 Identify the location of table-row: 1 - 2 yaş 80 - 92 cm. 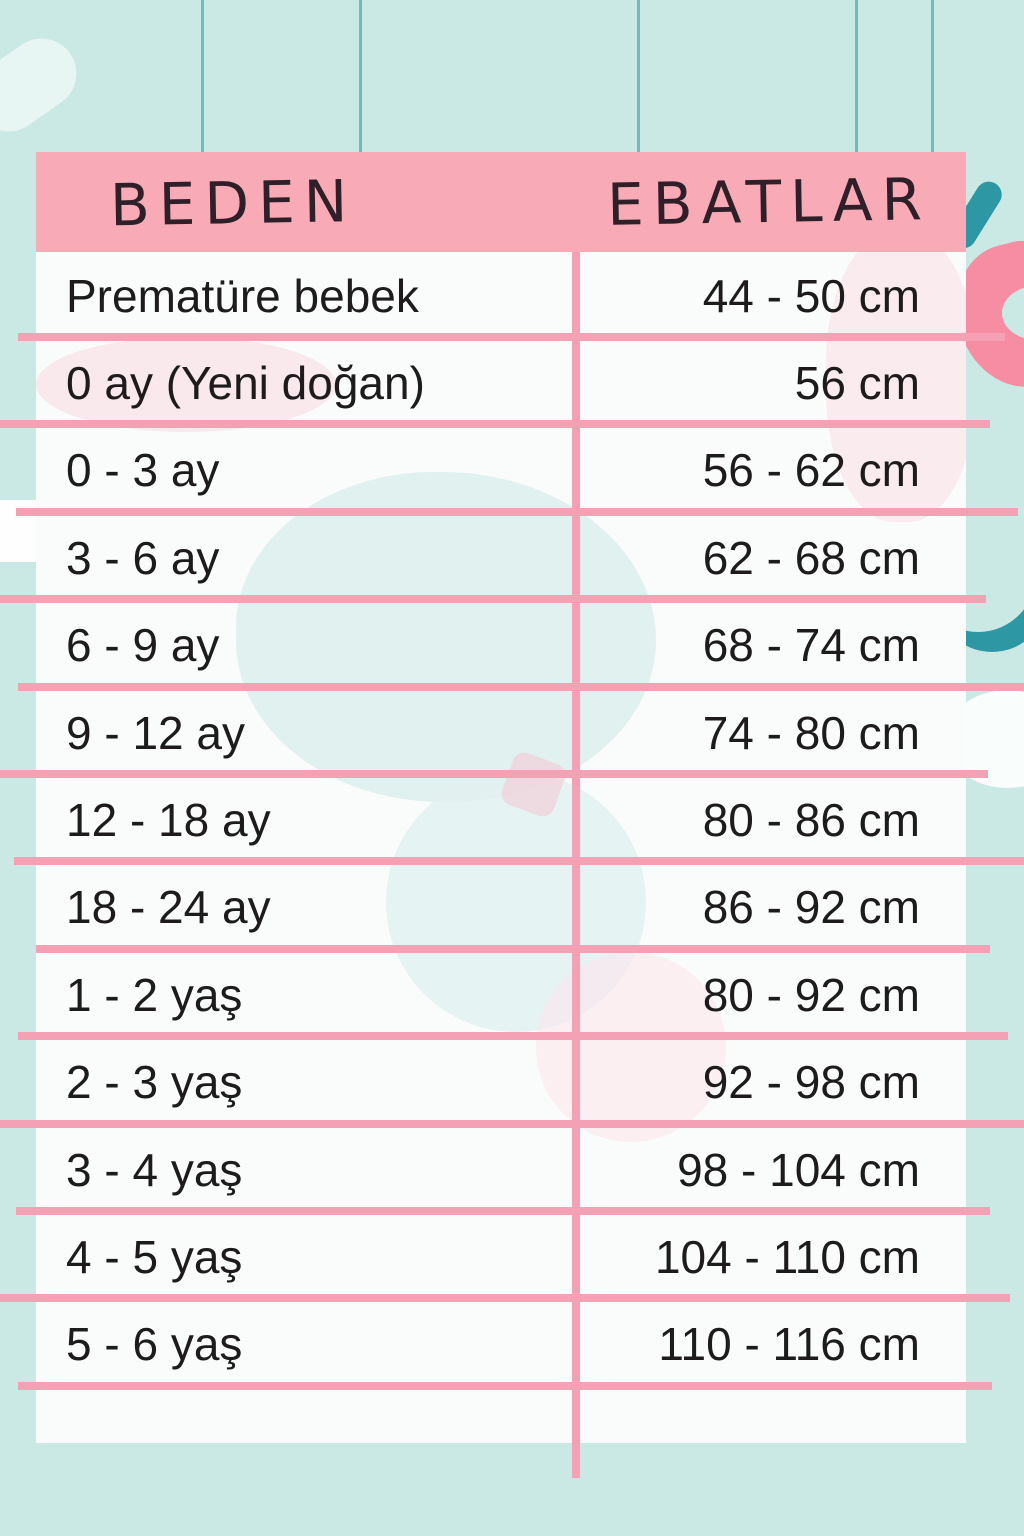
(501, 994).